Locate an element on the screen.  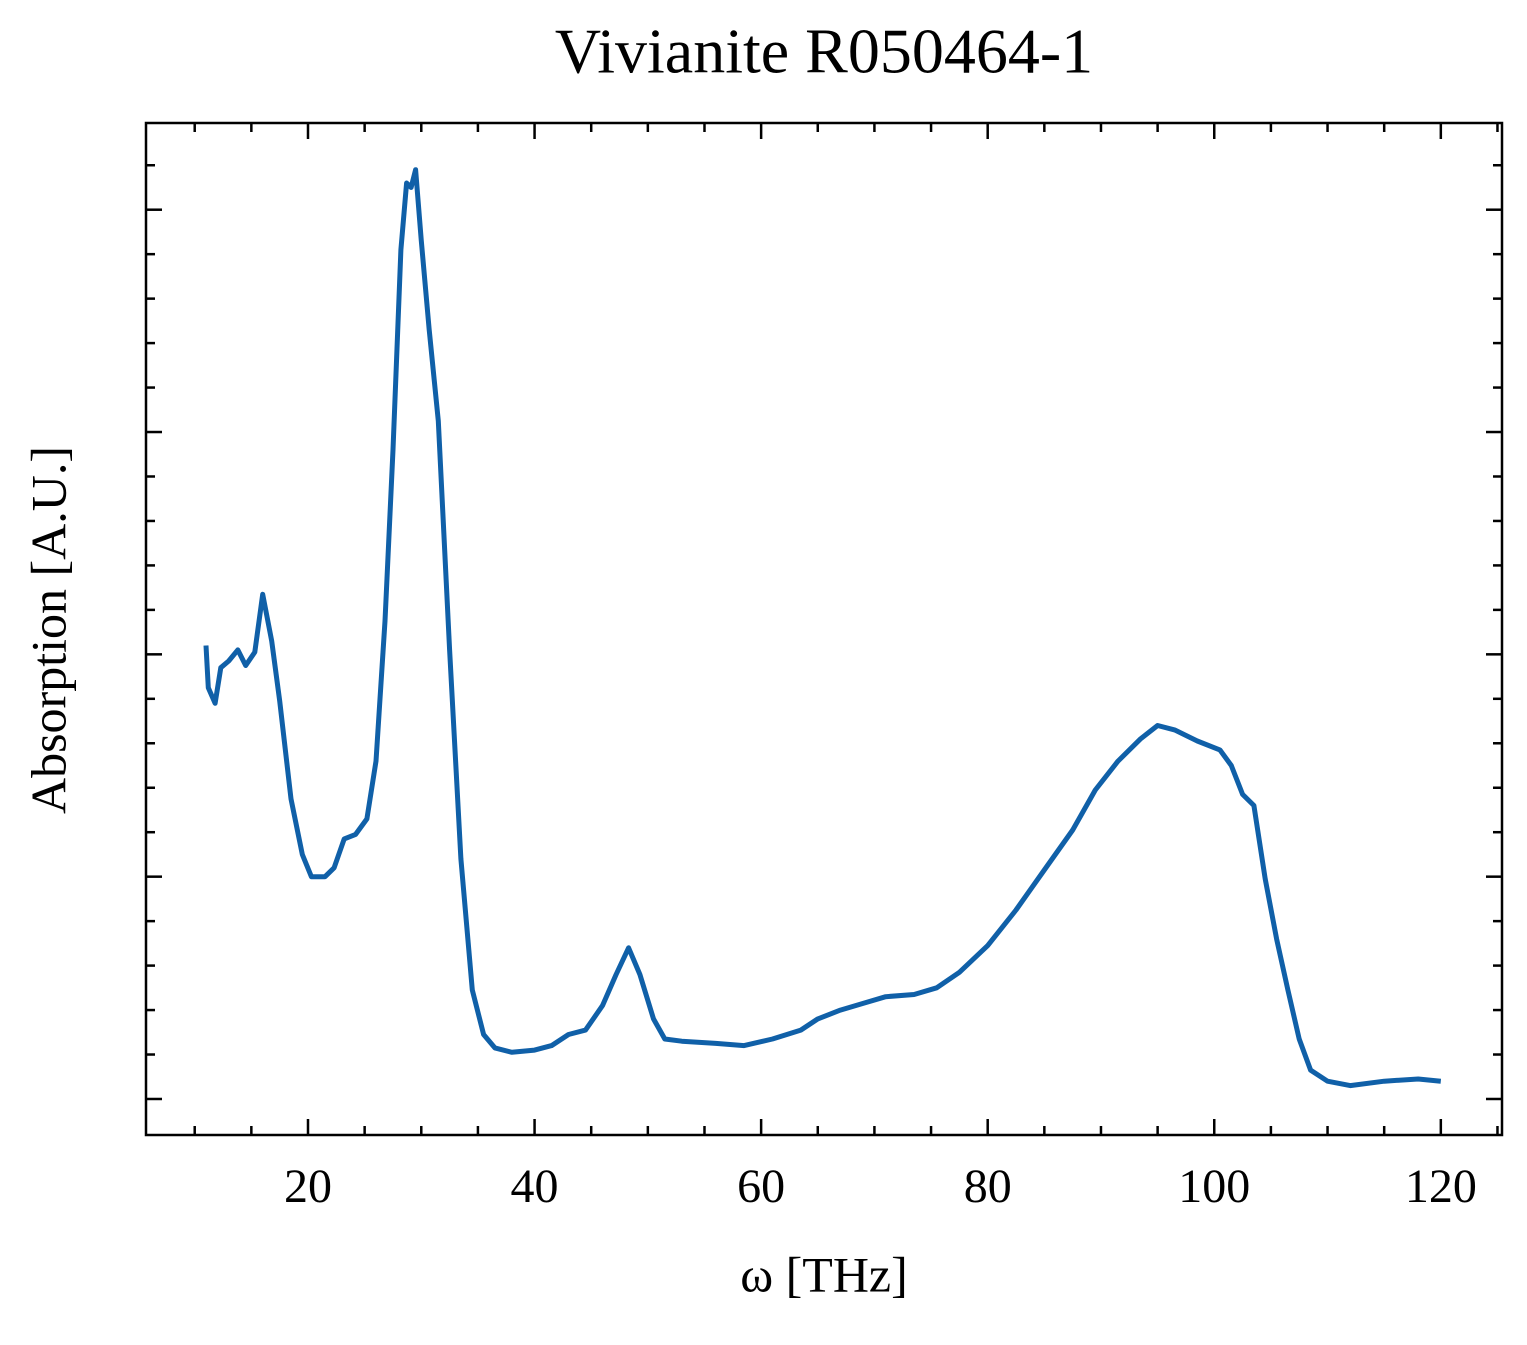
x-tick-label: 20 is located at coordinates (308, 1186).